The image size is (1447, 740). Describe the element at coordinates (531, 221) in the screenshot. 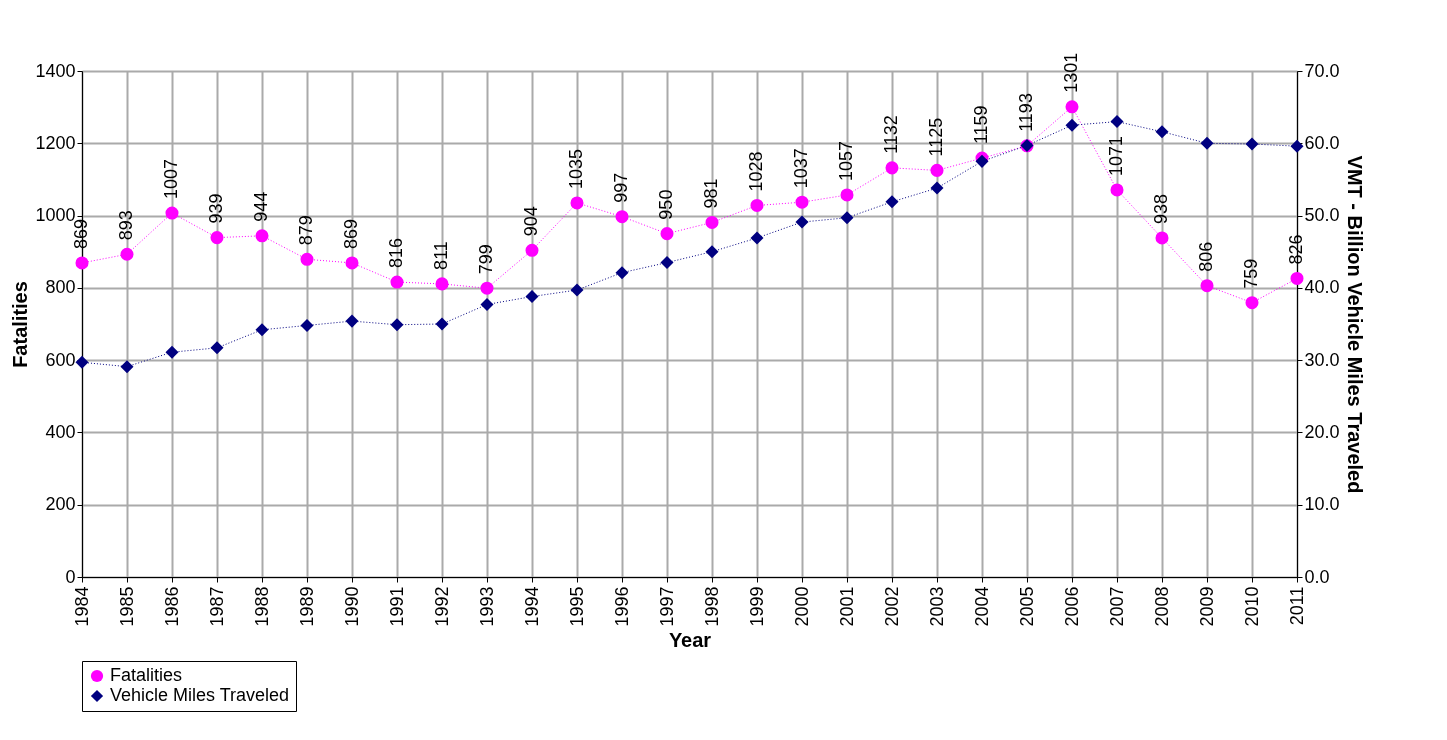

I see `data-label: 904` at that location.